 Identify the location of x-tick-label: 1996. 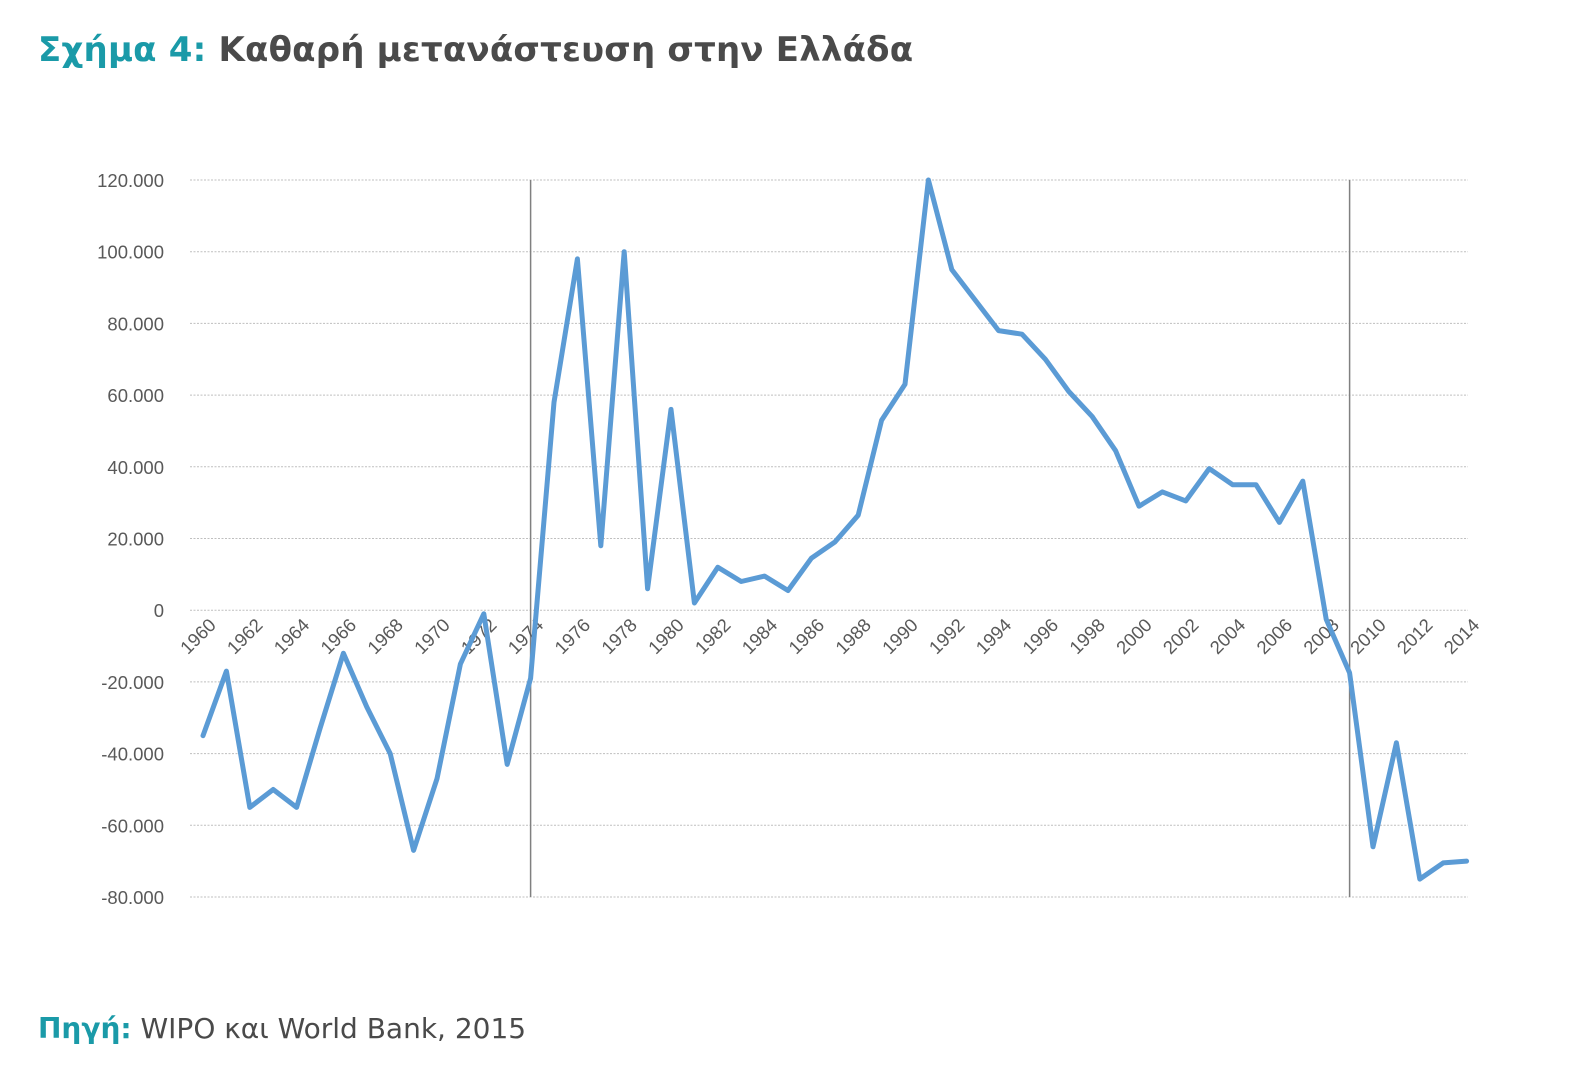
(1040, 636).